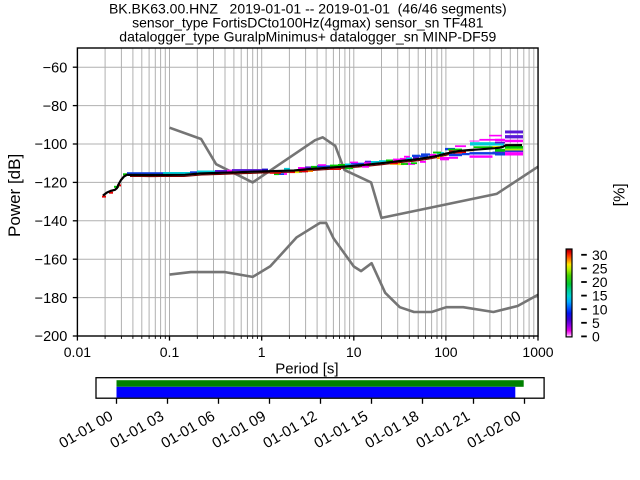 This screenshot has height=480, width=640. What do you see at coordinates (600, 269) in the screenshot?
I see `svg-text: 25` at bounding box center [600, 269].